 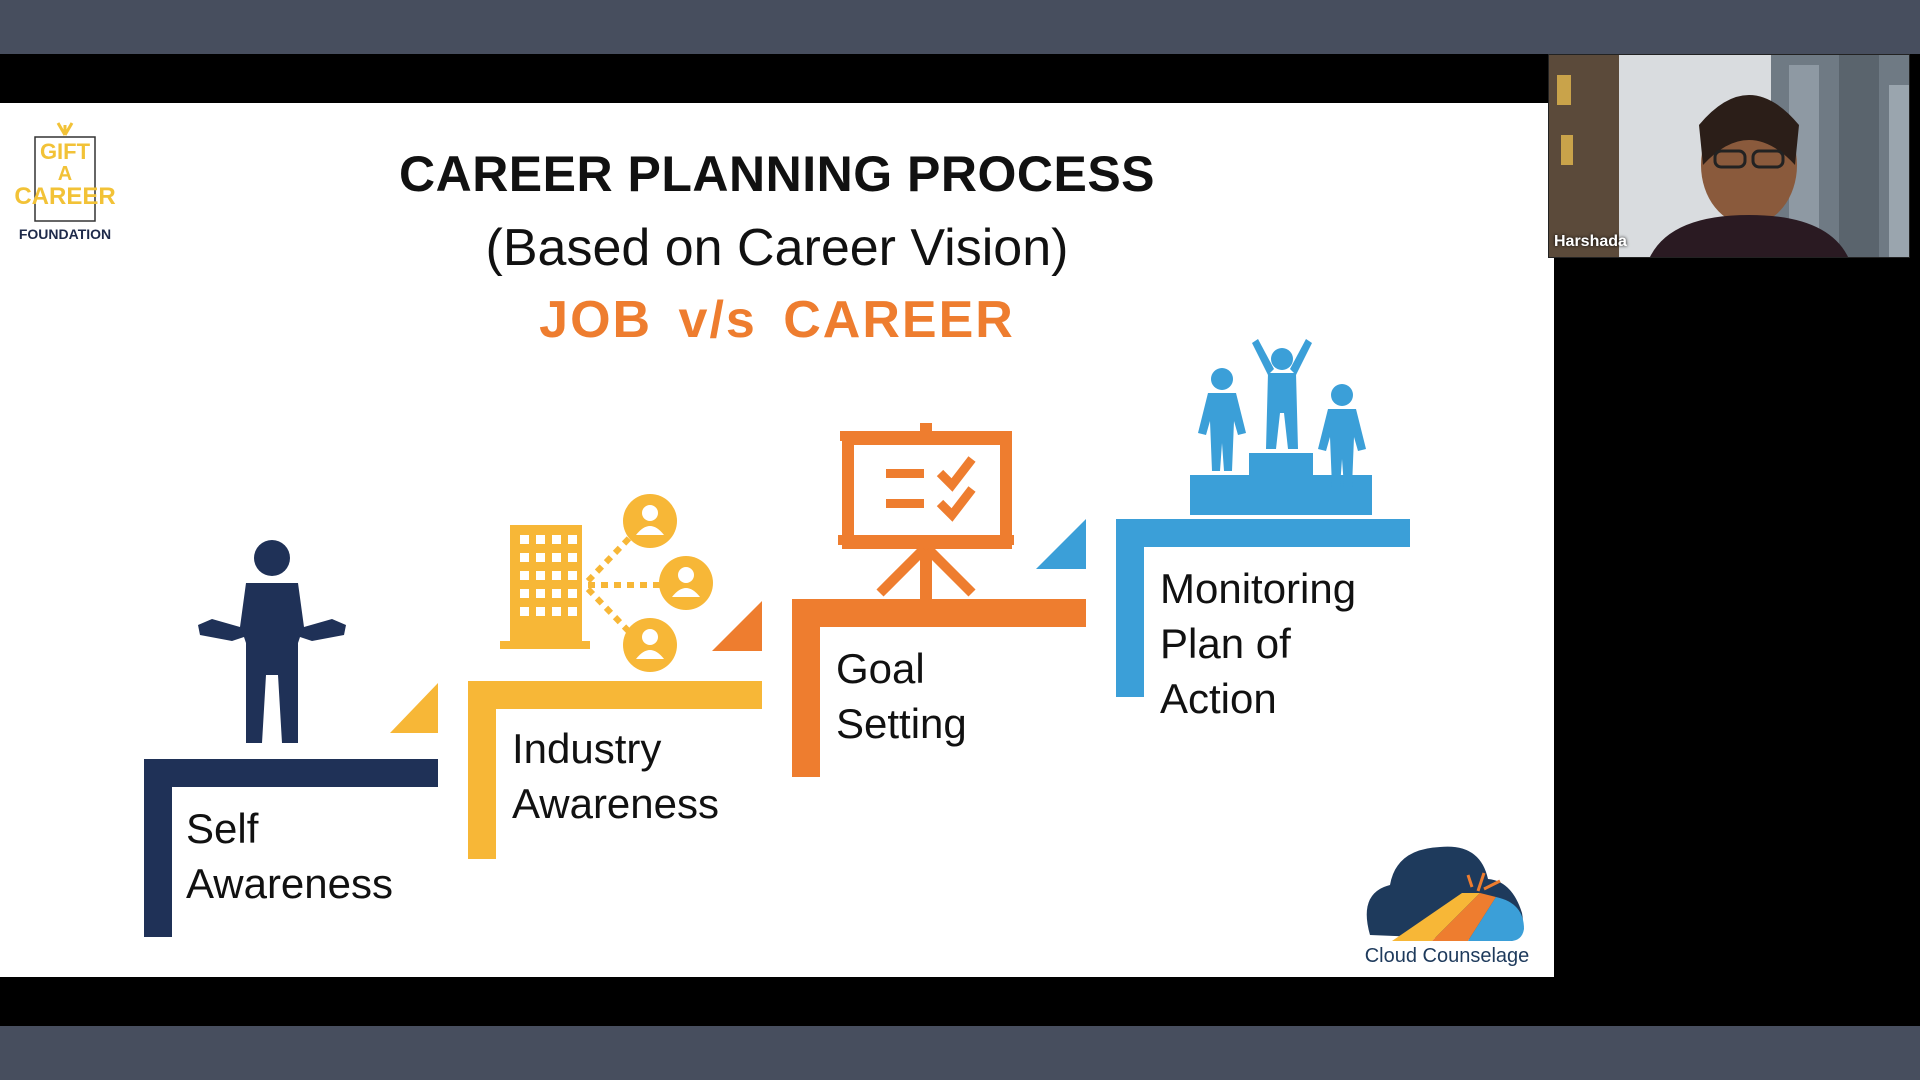 What do you see at coordinates (960, 1053) in the screenshot?
I see `meeting-bottom-bar` at bounding box center [960, 1053].